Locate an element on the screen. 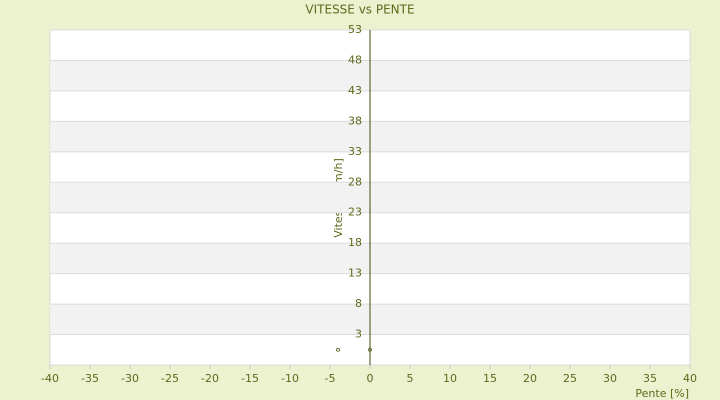  y-tick-label: 53 is located at coordinates (355, 29).